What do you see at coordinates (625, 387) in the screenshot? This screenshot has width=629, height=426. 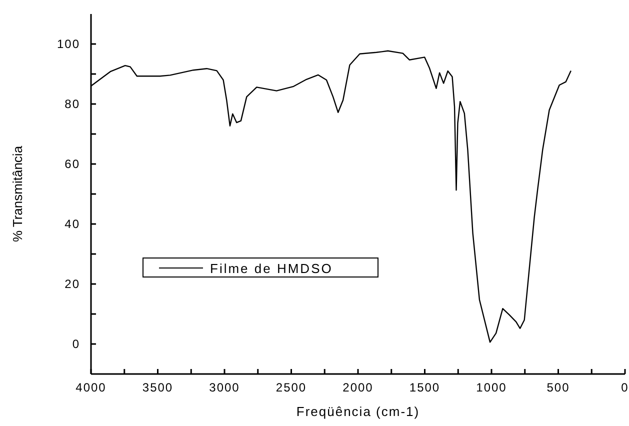 I see `x-tick-label: 0` at bounding box center [625, 387].